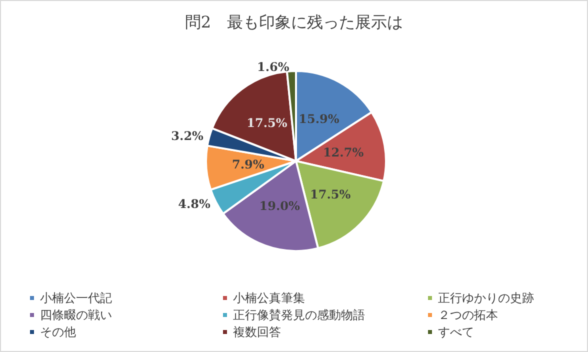  I want to click on legend-label: 正行ゆかりの史跡, so click(486, 298).